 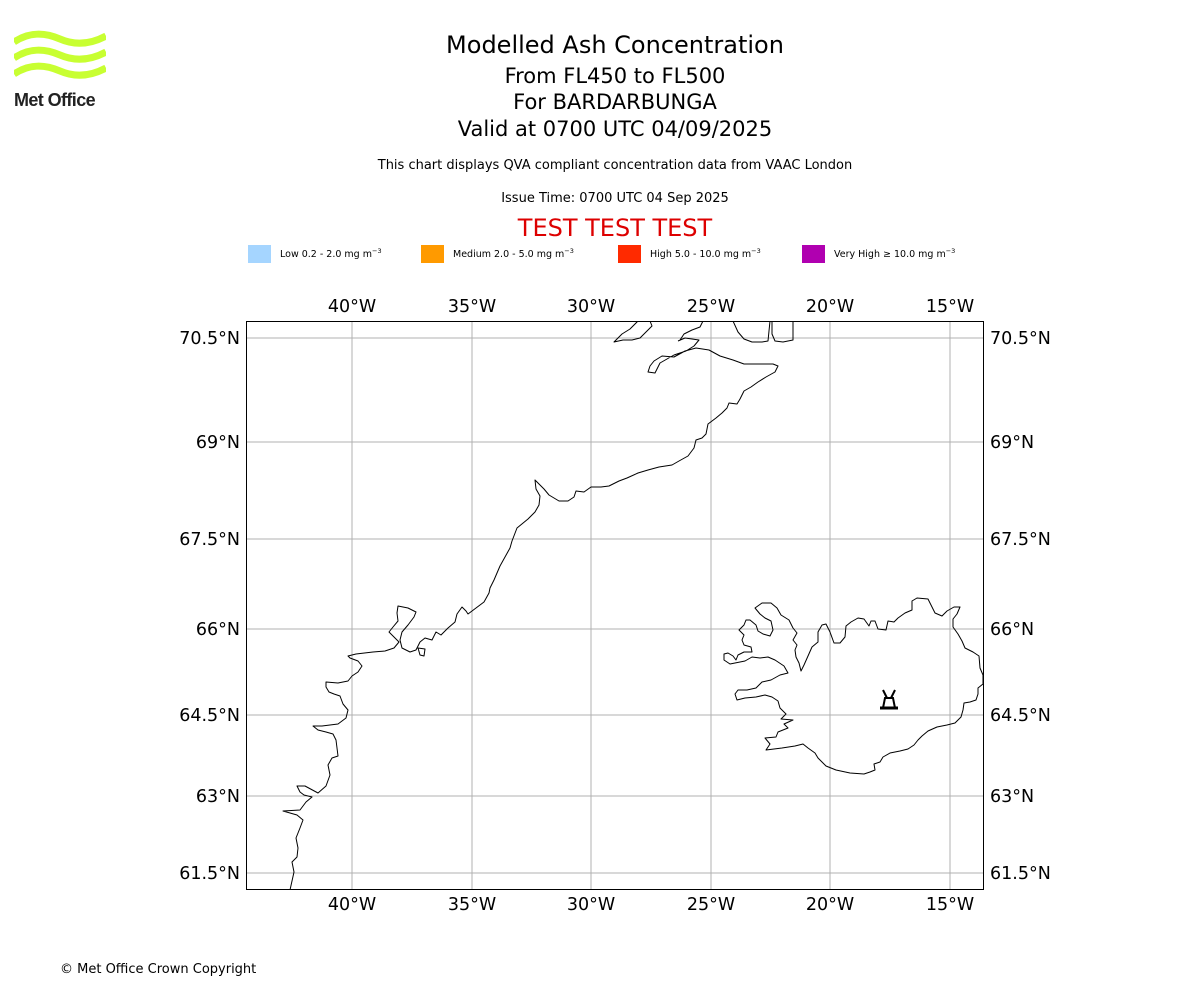 I want to click on lon-labels-bottom: 40°W 35°W 30°W 25°W 20°W 15°W, so click(x=651, y=905).